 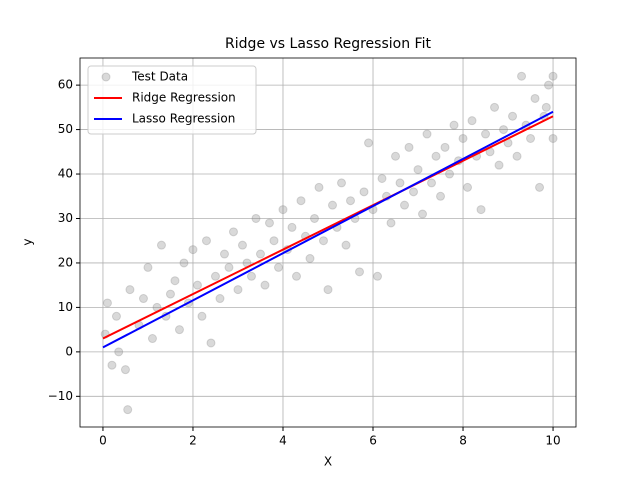 I want to click on y-tick-label: −10, so click(x=60, y=396).